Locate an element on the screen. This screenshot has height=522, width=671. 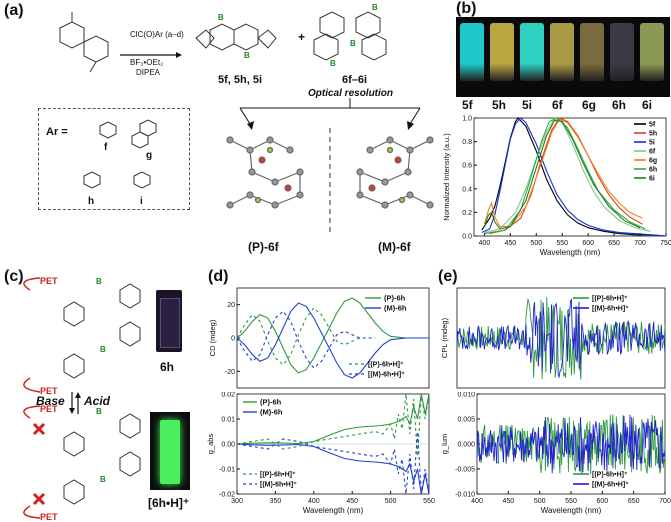
enantiomer-m-label: (M)-6f is located at coordinates (394, 247).